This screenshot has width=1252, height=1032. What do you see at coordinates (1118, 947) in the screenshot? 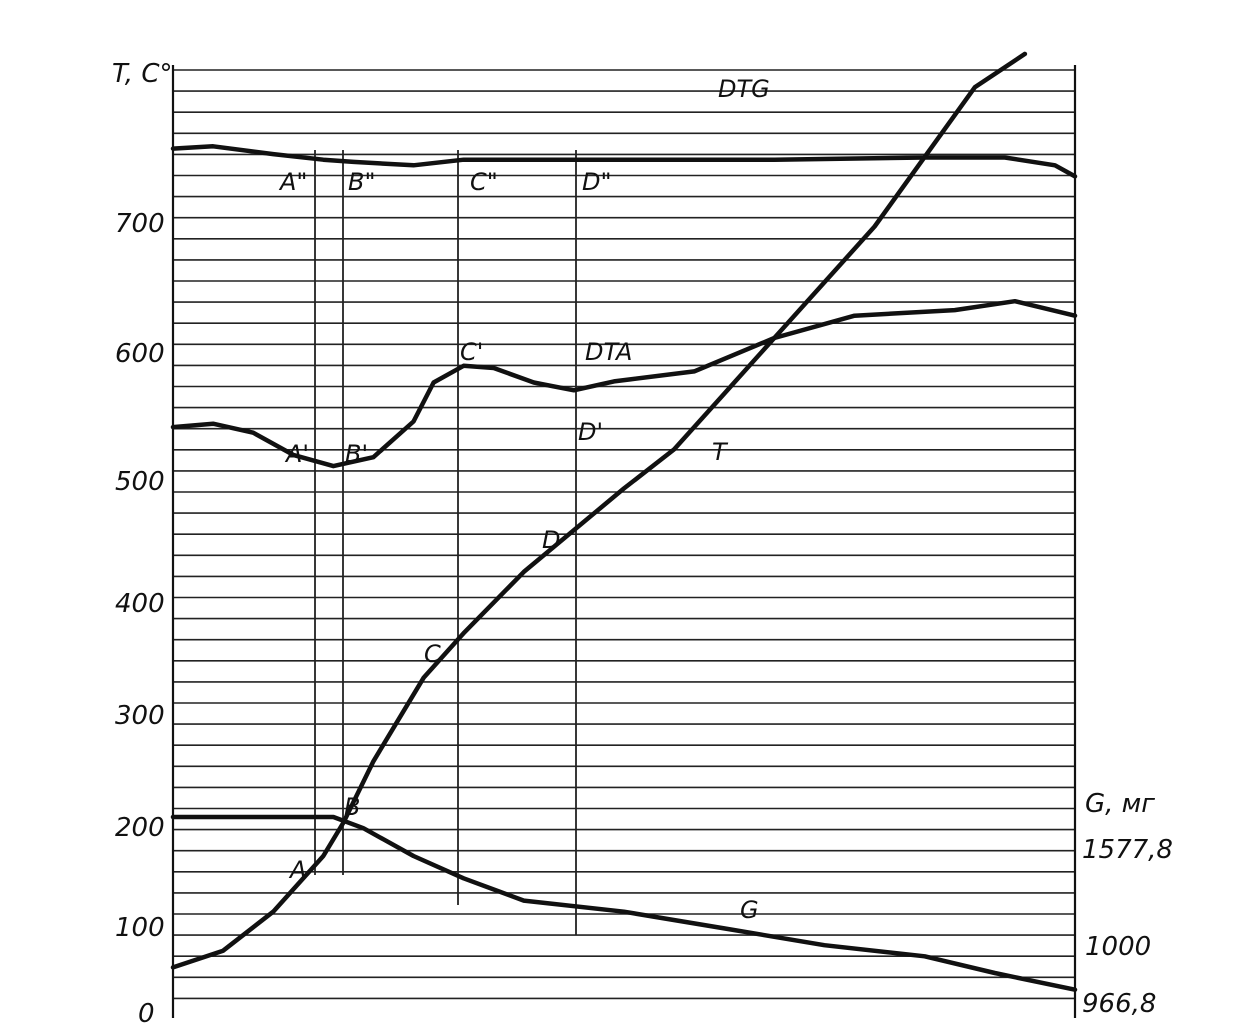
I see `right-tick-1000: 1000` at bounding box center [1118, 947].